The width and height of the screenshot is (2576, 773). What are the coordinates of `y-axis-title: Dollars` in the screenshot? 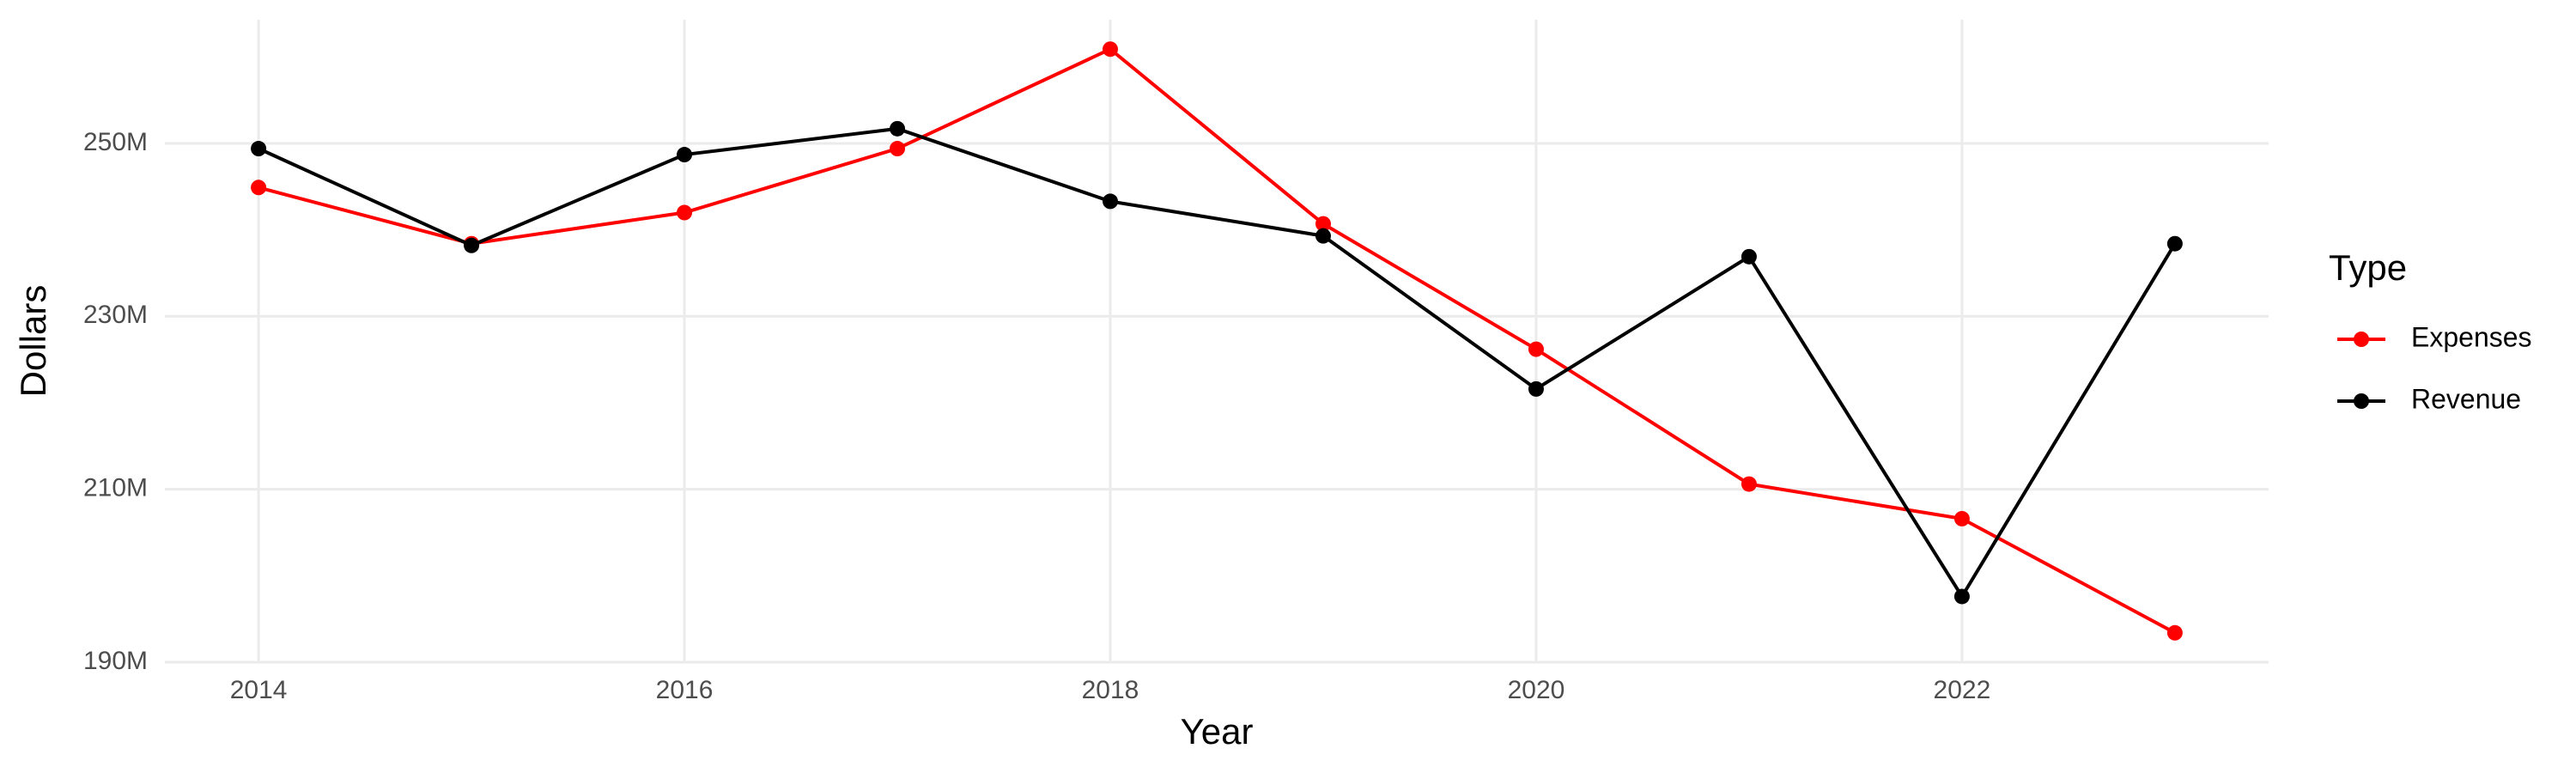 It's located at (33, 341).